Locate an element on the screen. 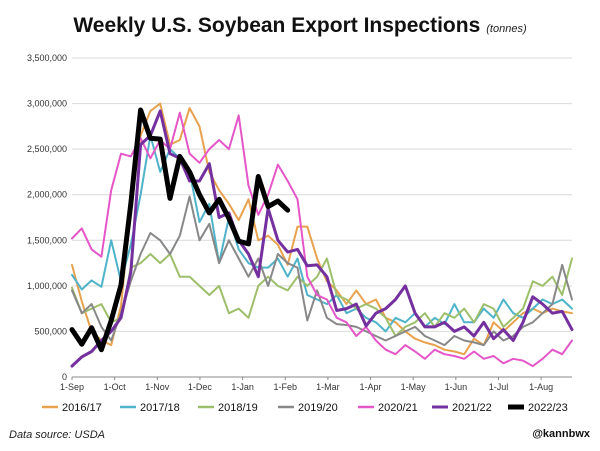 This screenshot has width=600, height=451. x-tick-label: 1-Feb is located at coordinates (285, 387).